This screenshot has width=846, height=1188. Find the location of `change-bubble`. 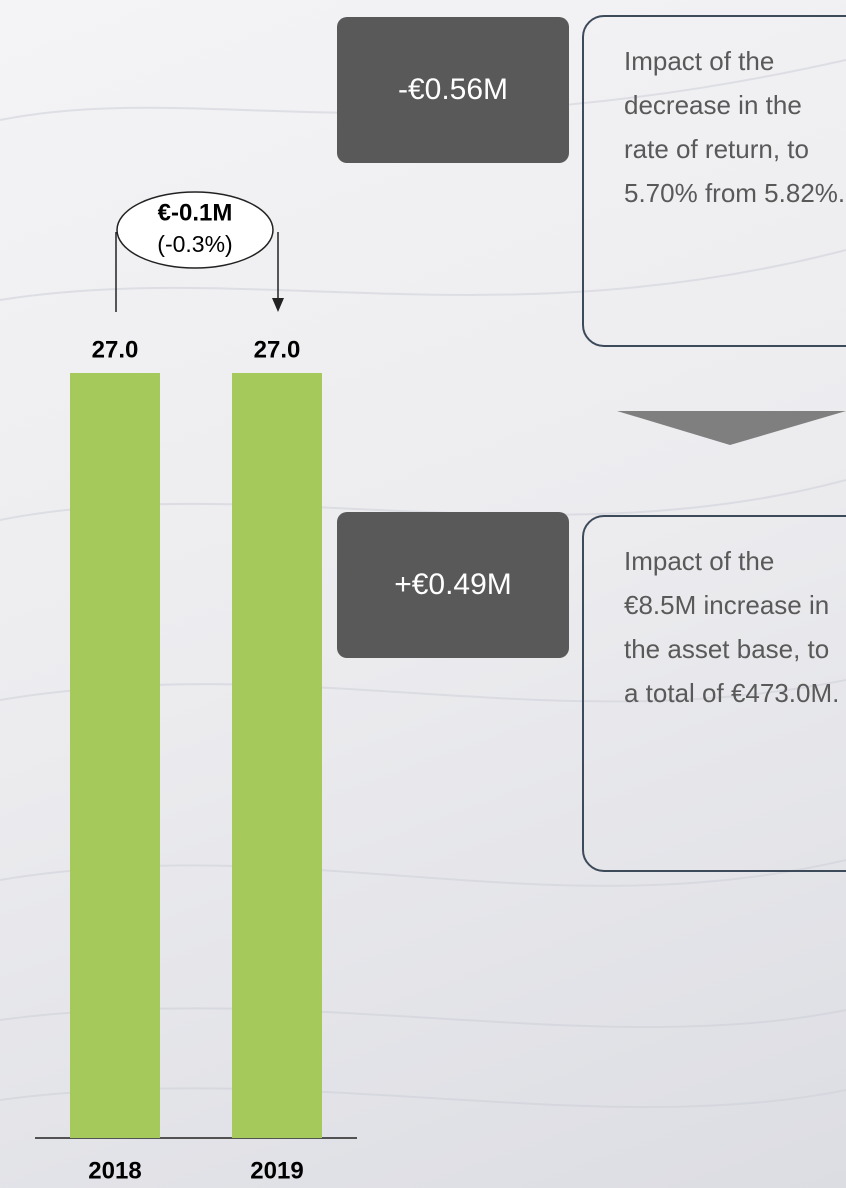

change-bubble is located at coordinates (195, 230).